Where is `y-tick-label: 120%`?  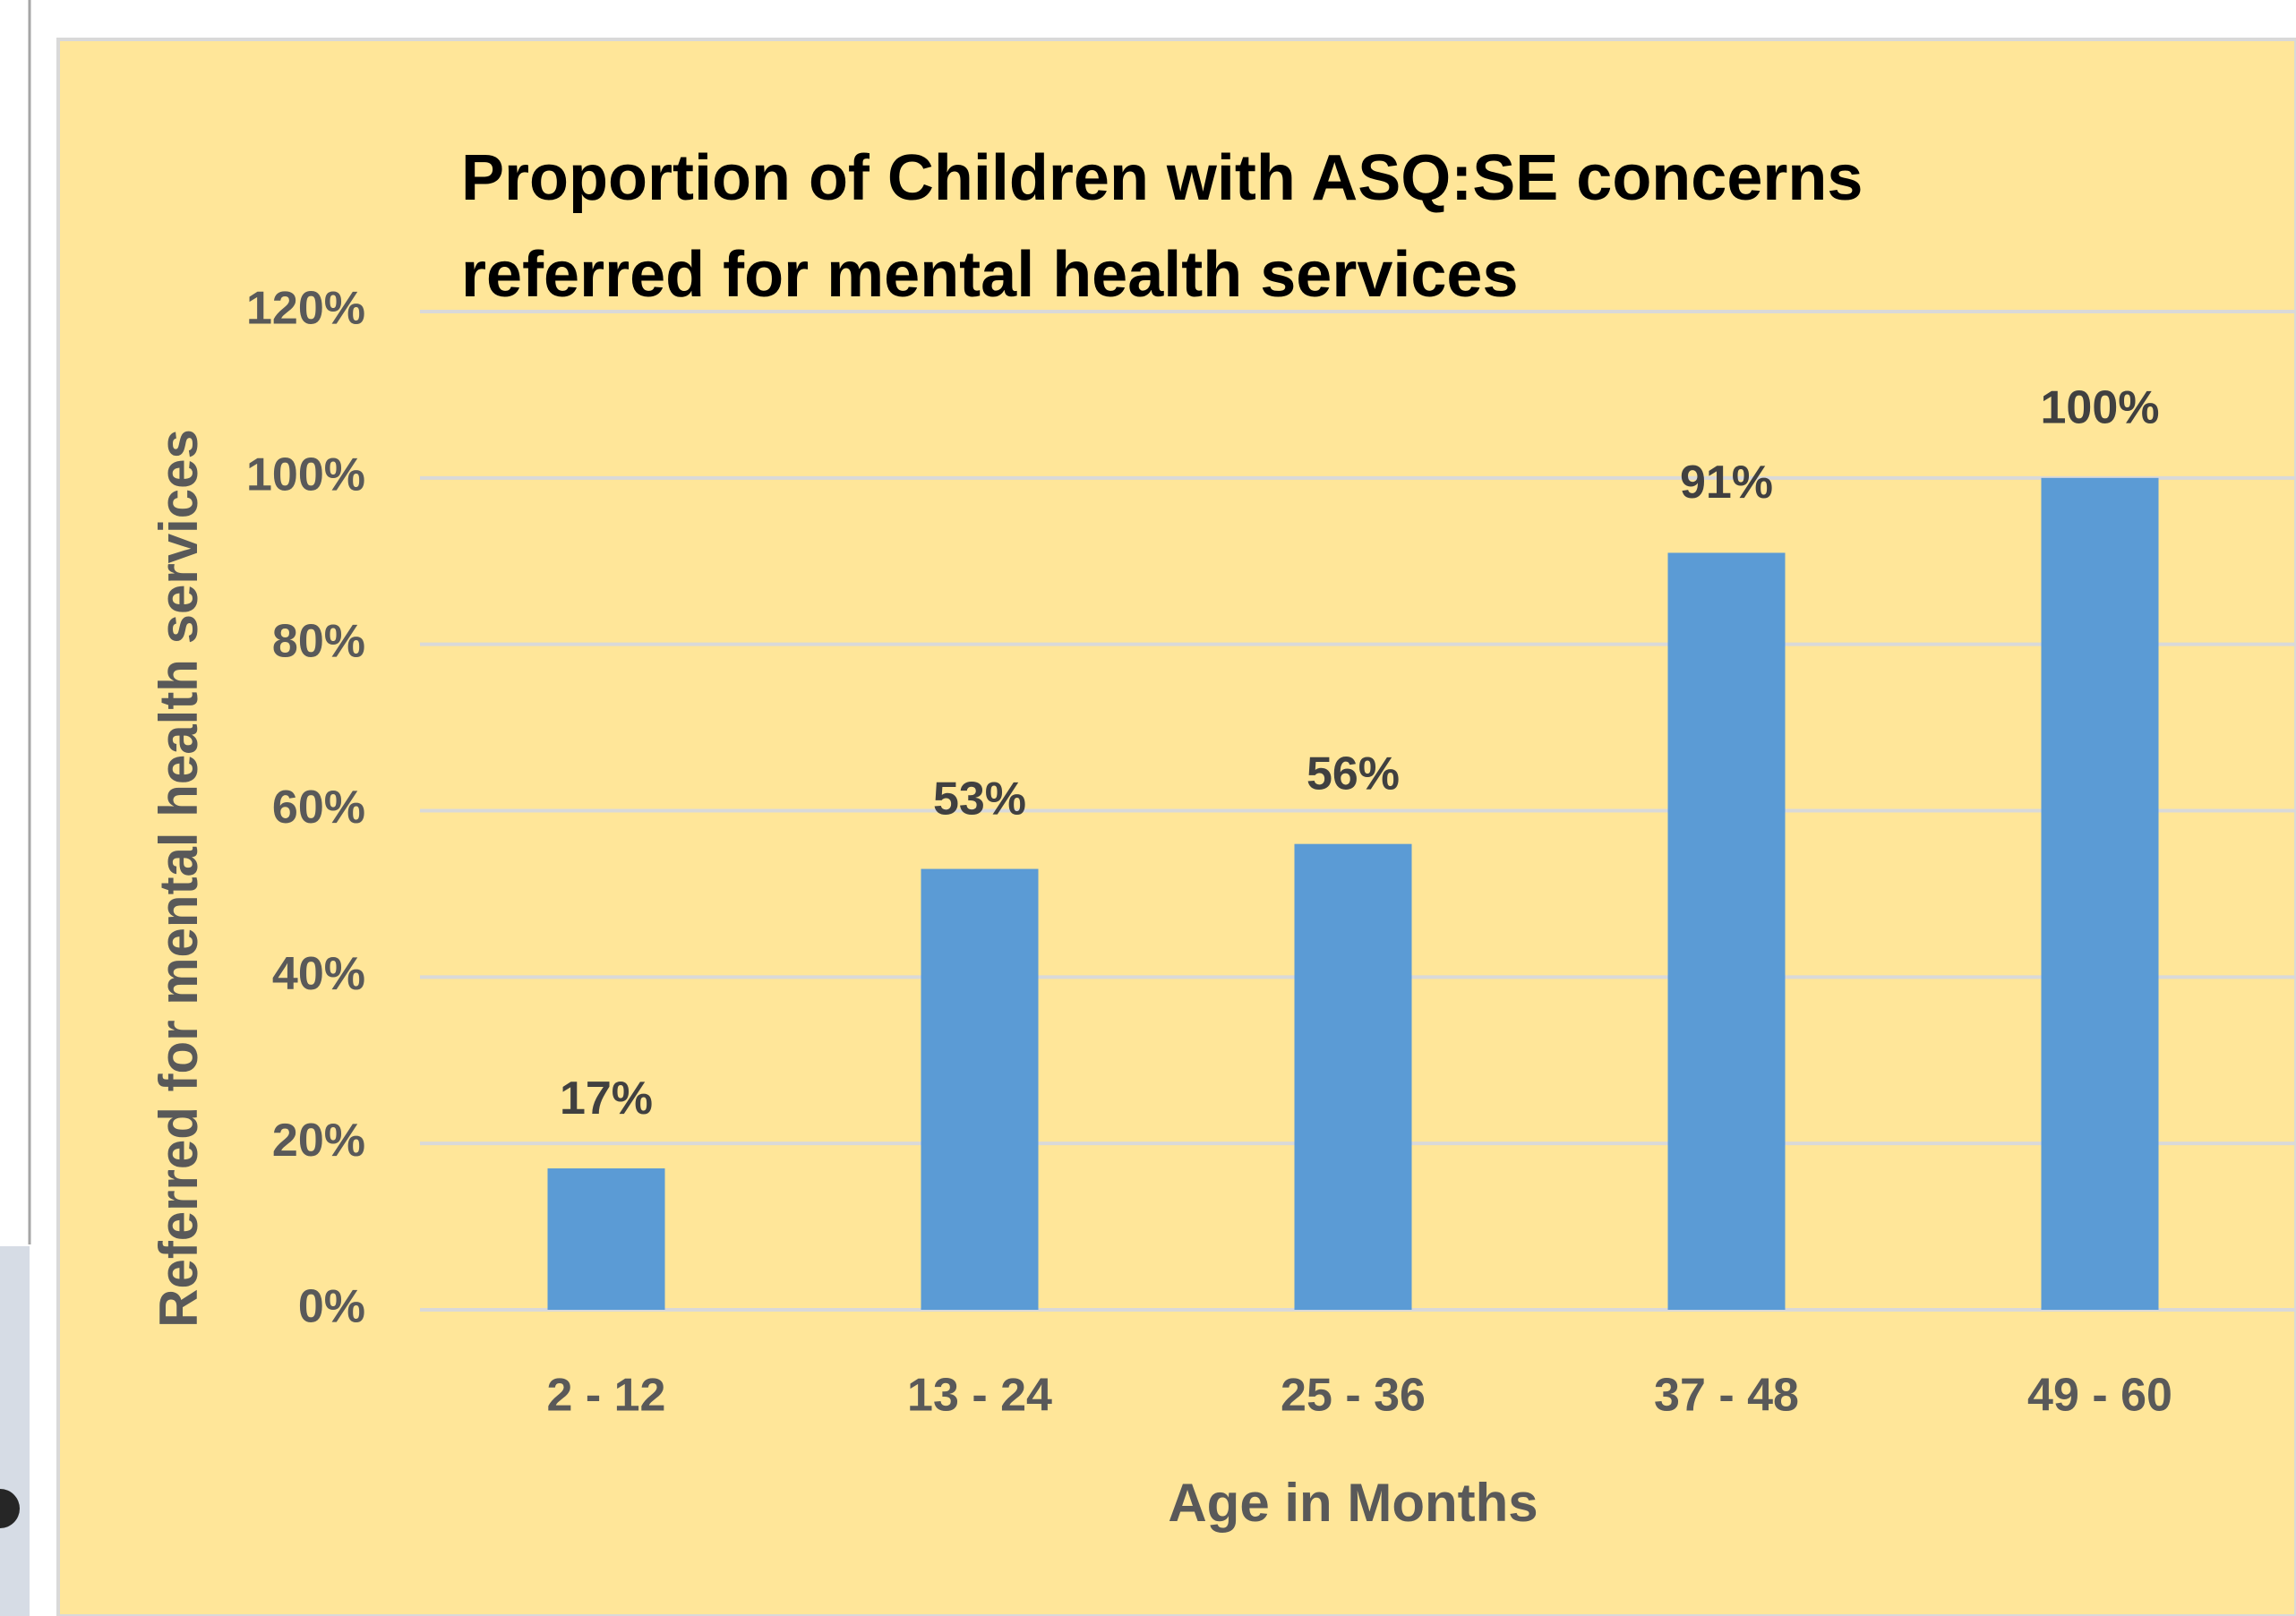
y-tick-label: 120% is located at coordinates (305, 309).